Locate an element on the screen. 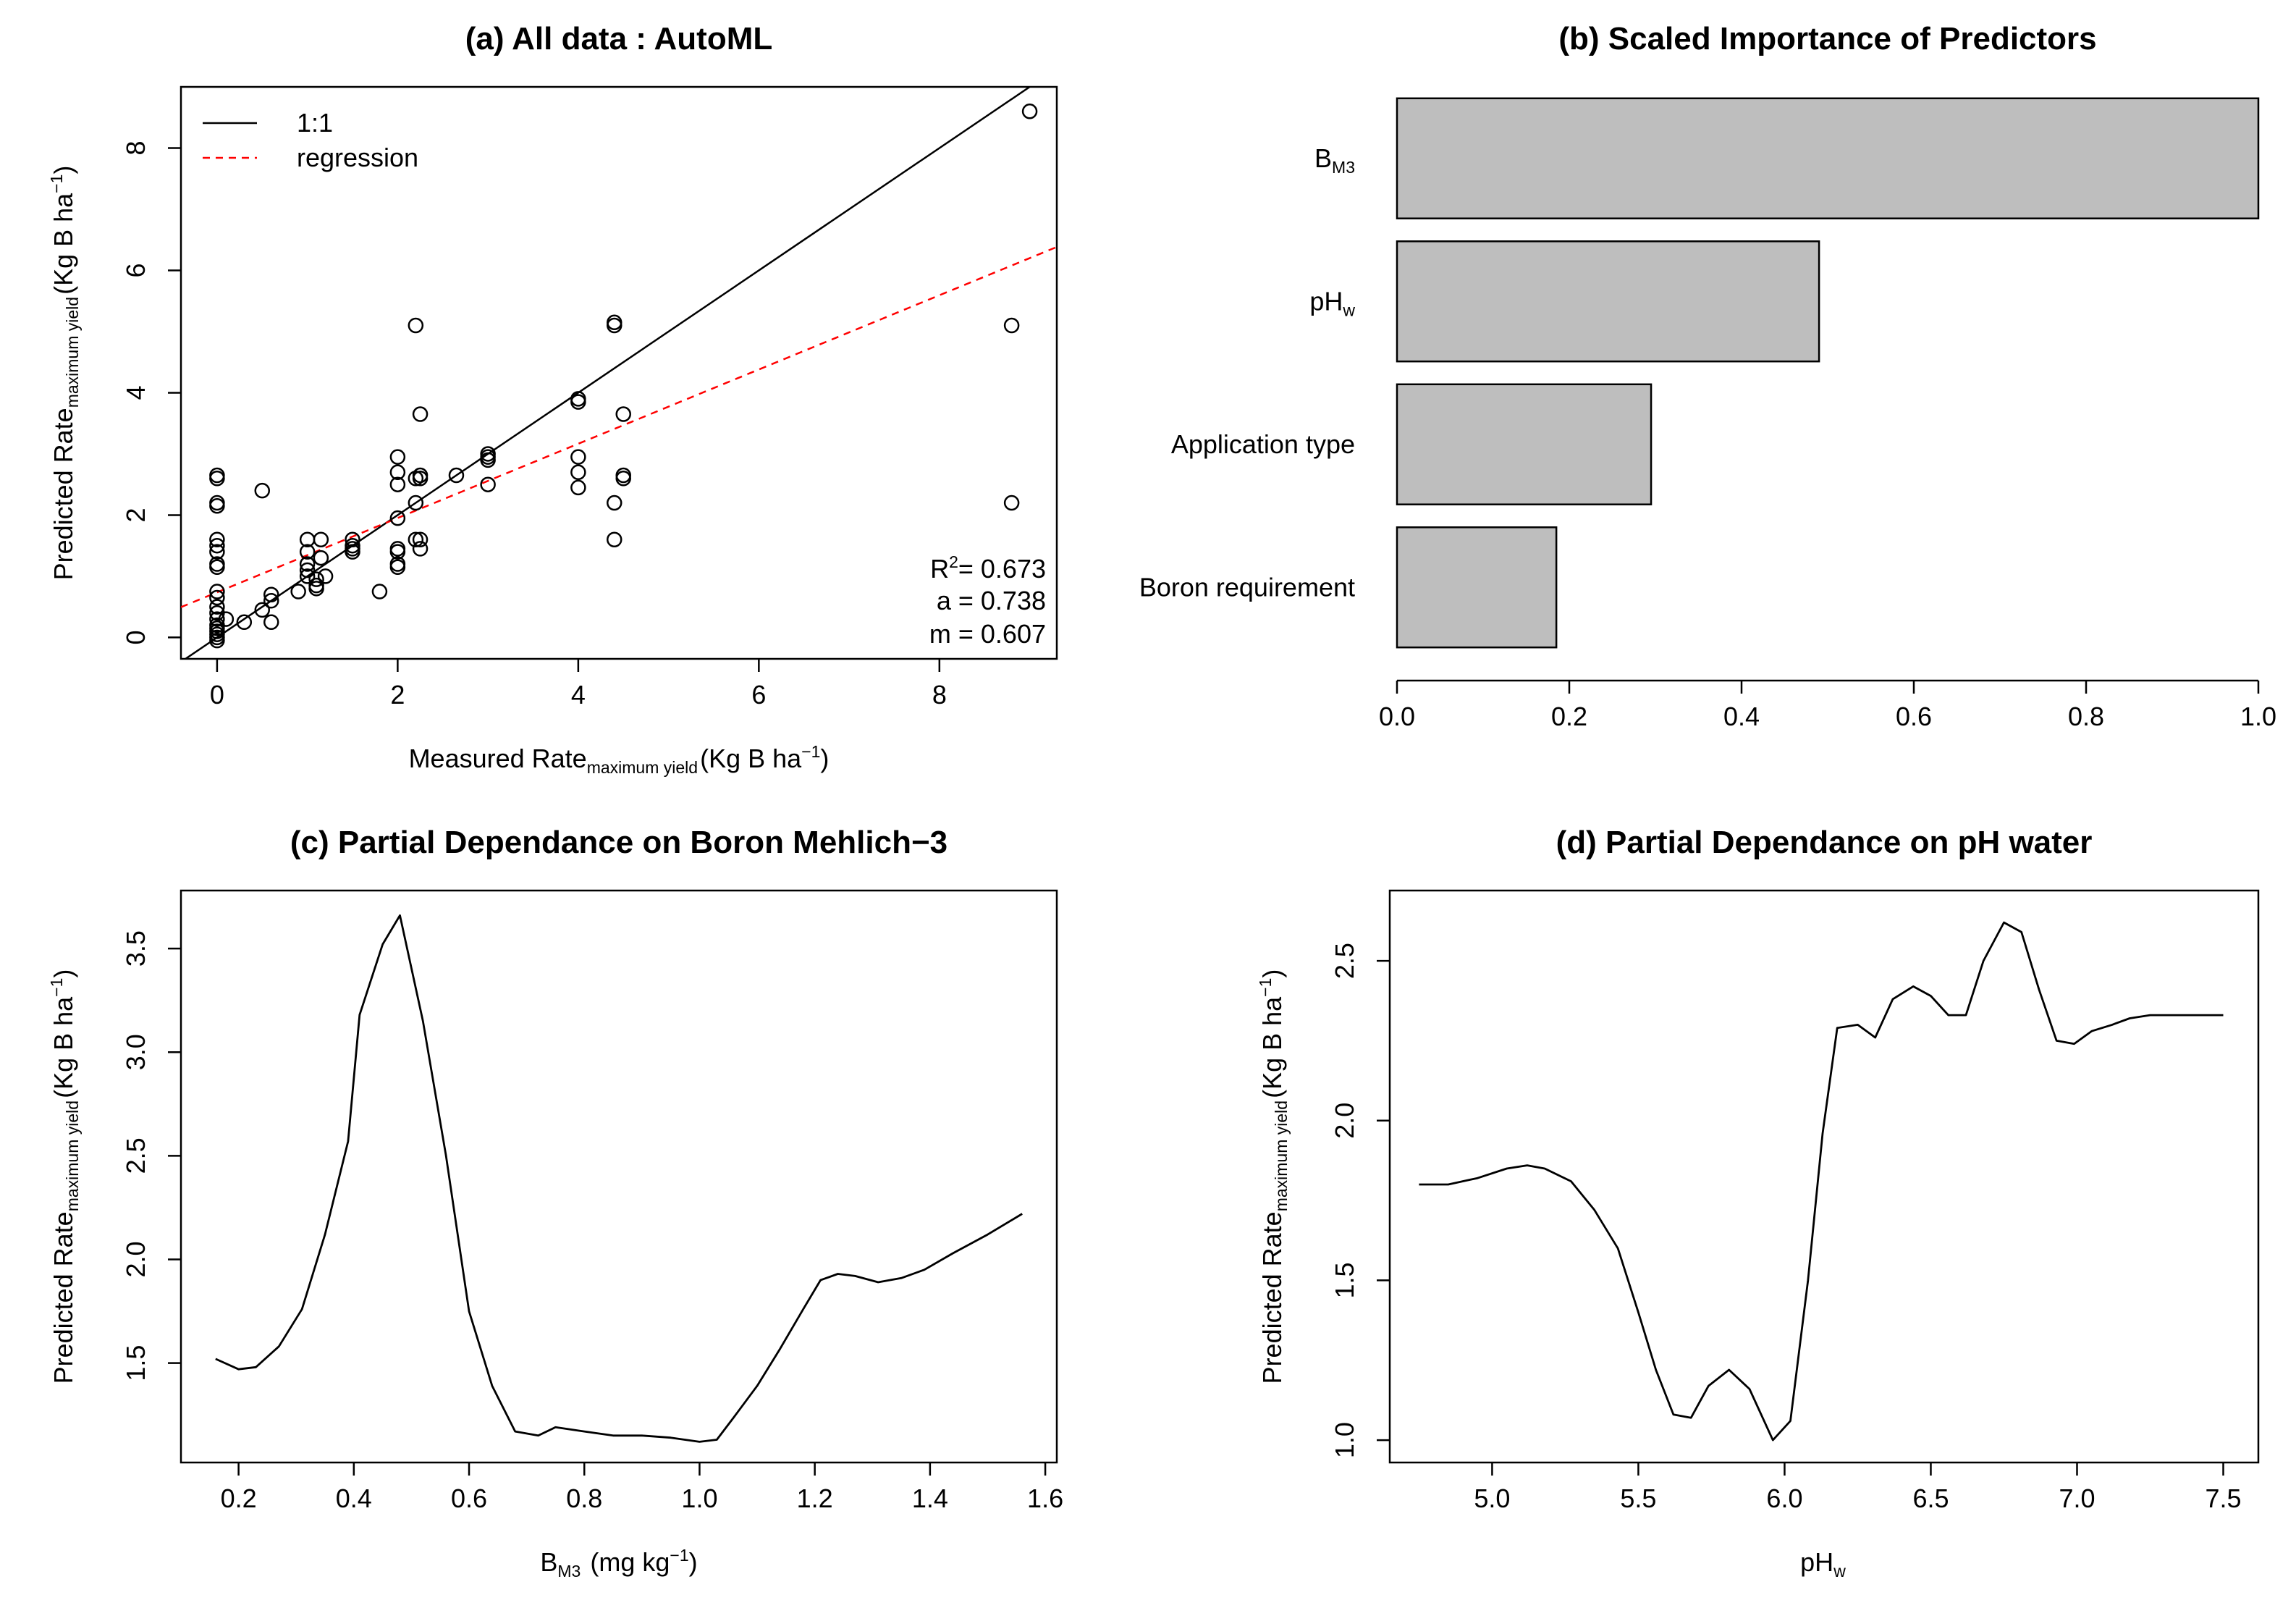  x-tick-label: 0.8 is located at coordinates (584, 1498).